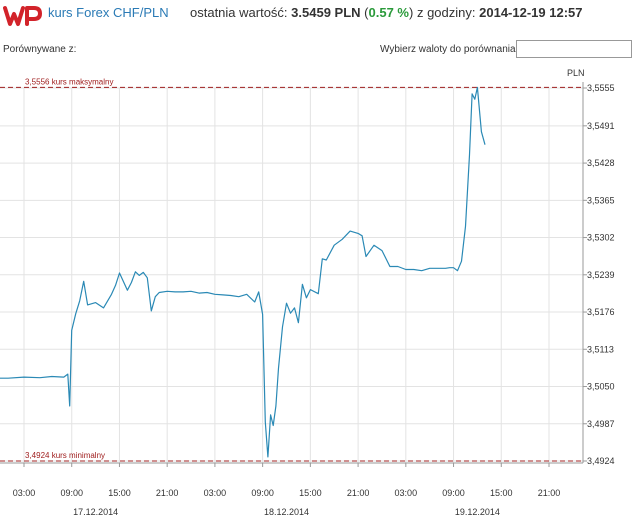  I want to click on y-tick-label: 3,5365, so click(601, 200).